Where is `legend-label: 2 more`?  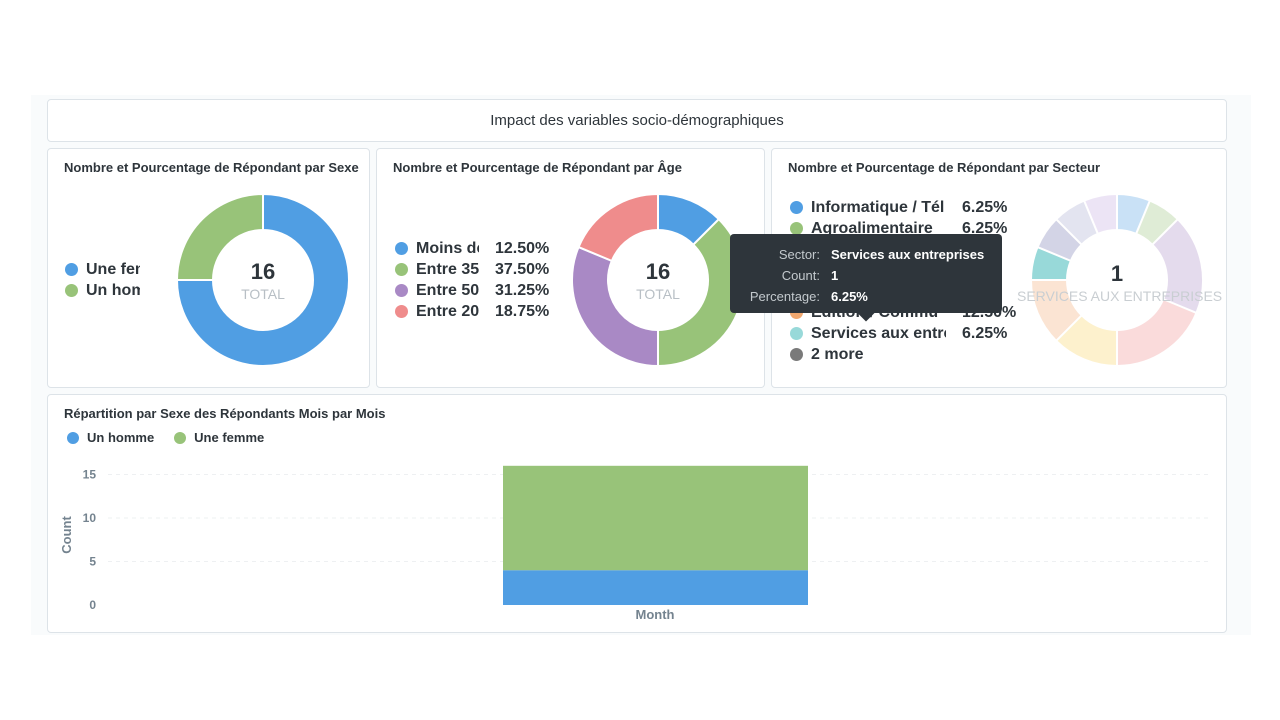 legend-label: 2 more is located at coordinates (837, 354).